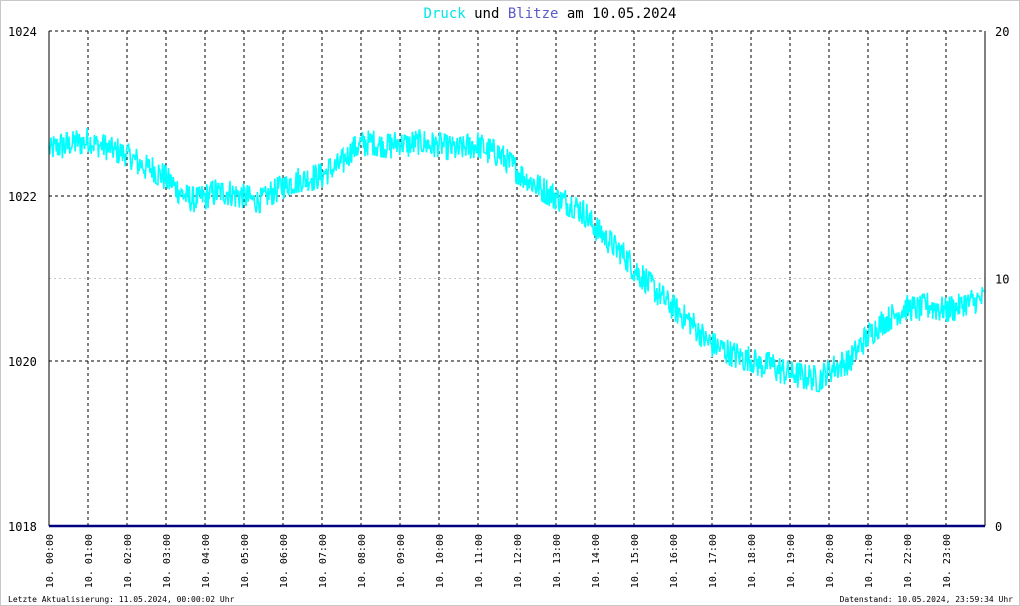  What do you see at coordinates (998, 527) in the screenshot?
I see `y-right-tick-label: 0` at bounding box center [998, 527].